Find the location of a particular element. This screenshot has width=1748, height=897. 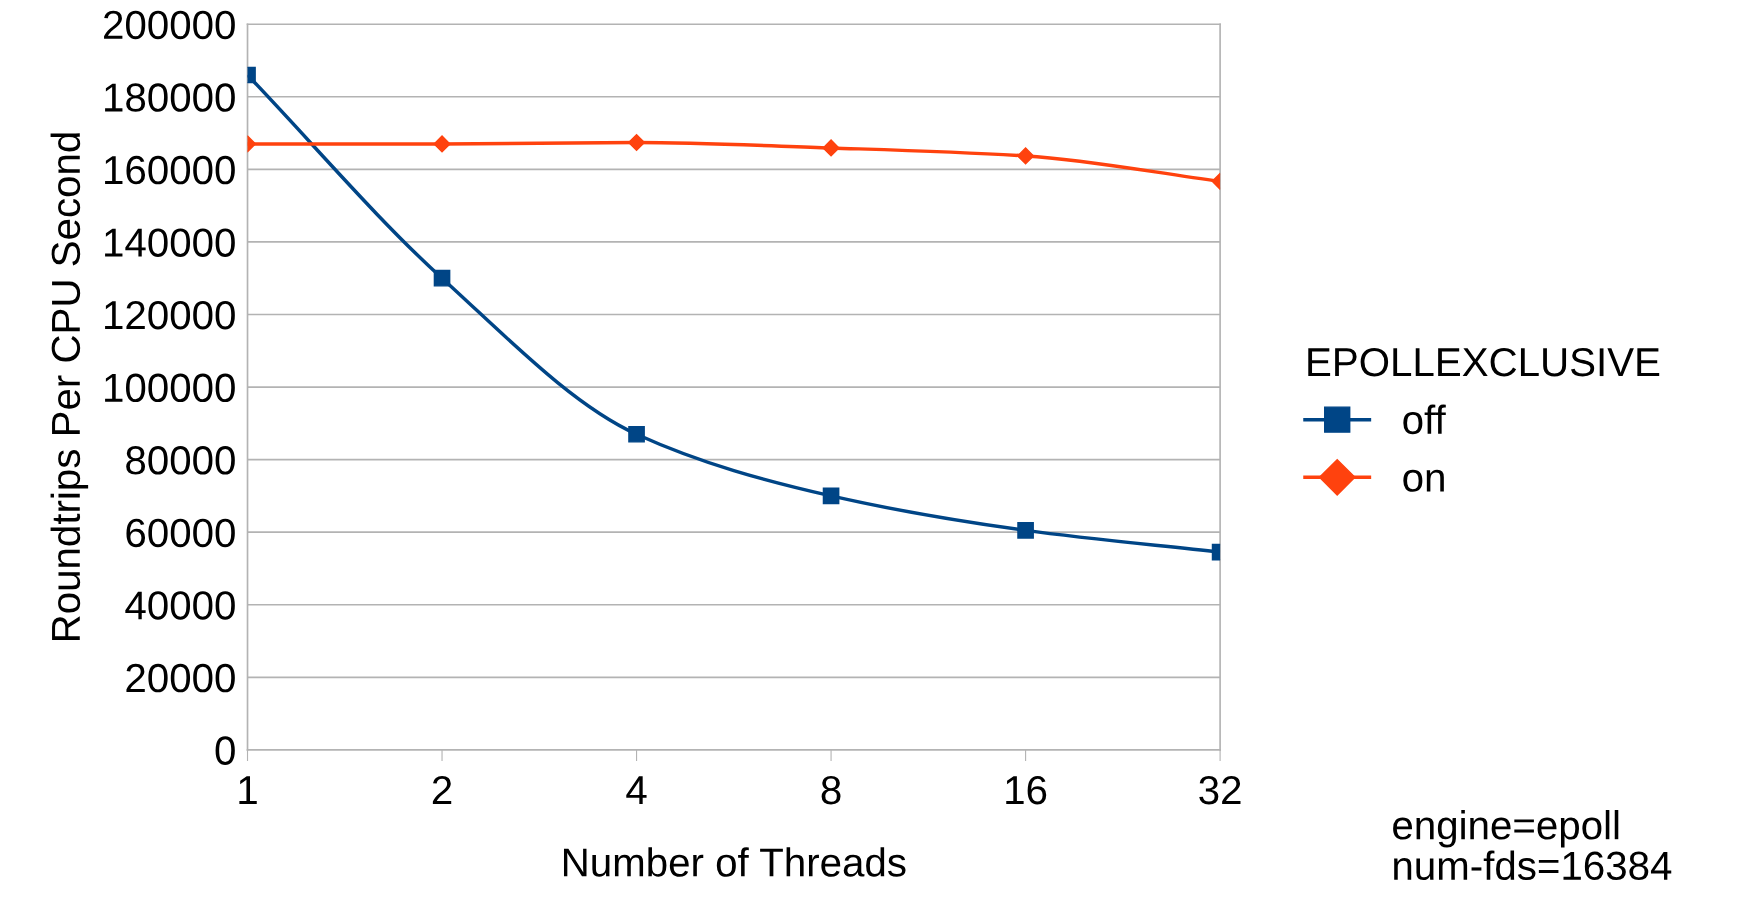

y-tick-label: 0 is located at coordinates (225, 750).